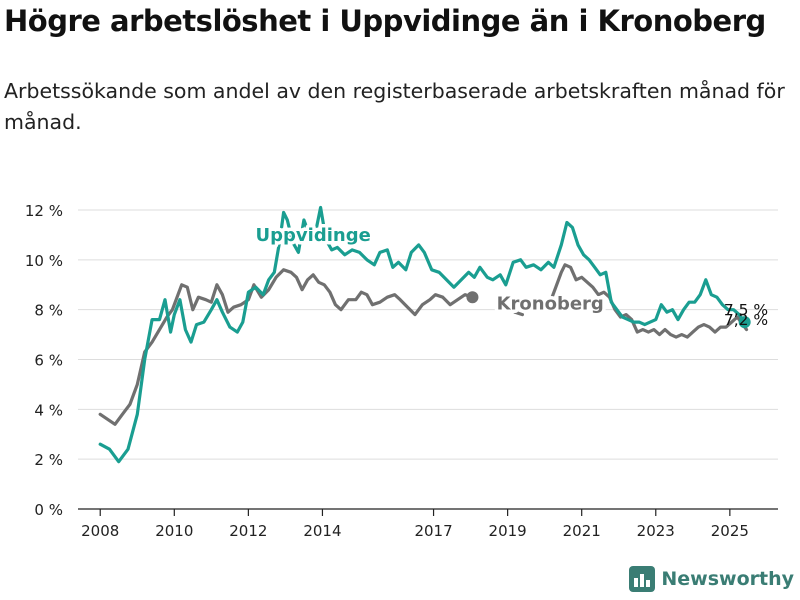 The height and width of the screenshot is (600, 800). I want to click on series-label-uppvidinge: Uppvidinge, so click(313, 235).